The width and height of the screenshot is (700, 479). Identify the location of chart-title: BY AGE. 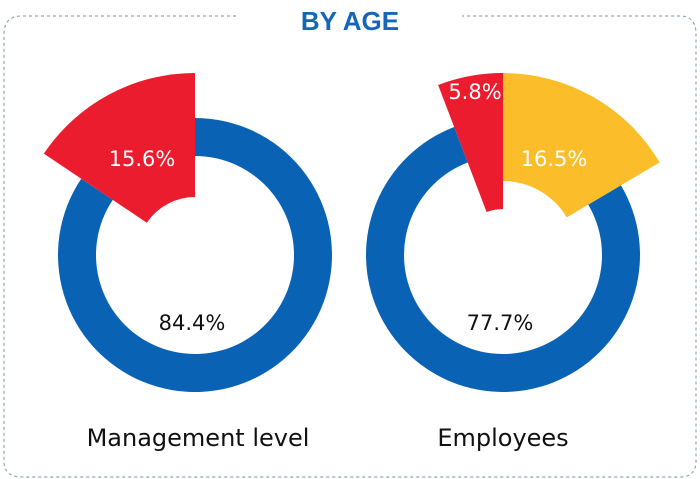
(350, 21).